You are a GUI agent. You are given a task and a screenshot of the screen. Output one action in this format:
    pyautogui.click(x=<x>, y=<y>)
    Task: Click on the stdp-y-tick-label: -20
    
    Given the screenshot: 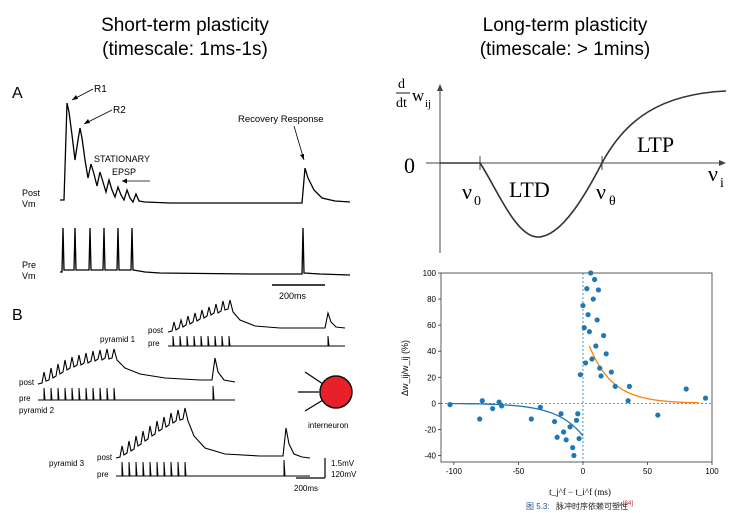 What is the action you would take?
    pyautogui.click(x=430, y=429)
    